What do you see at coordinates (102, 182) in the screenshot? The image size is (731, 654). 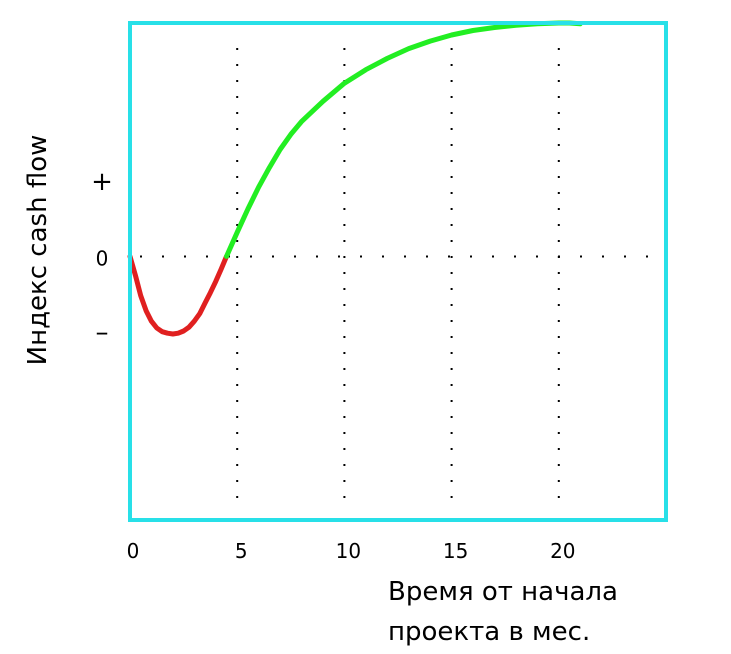 I see `y-tick-label-1: +` at bounding box center [102, 182].